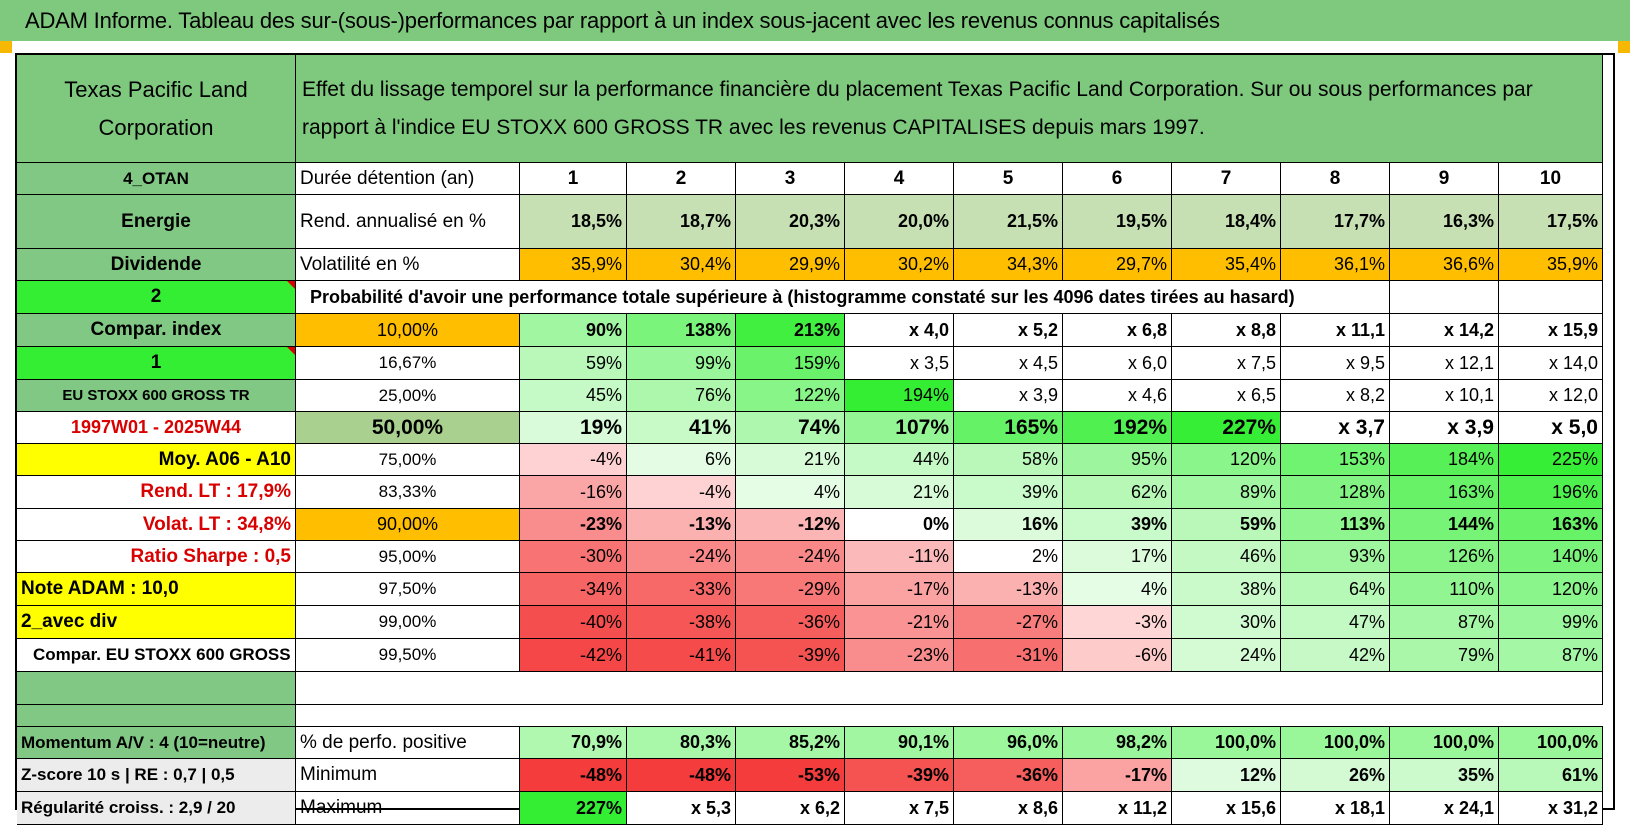 The image size is (1630, 825). What do you see at coordinates (899, 330) in the screenshot?
I see `probability-value: x 4,0` at bounding box center [899, 330].